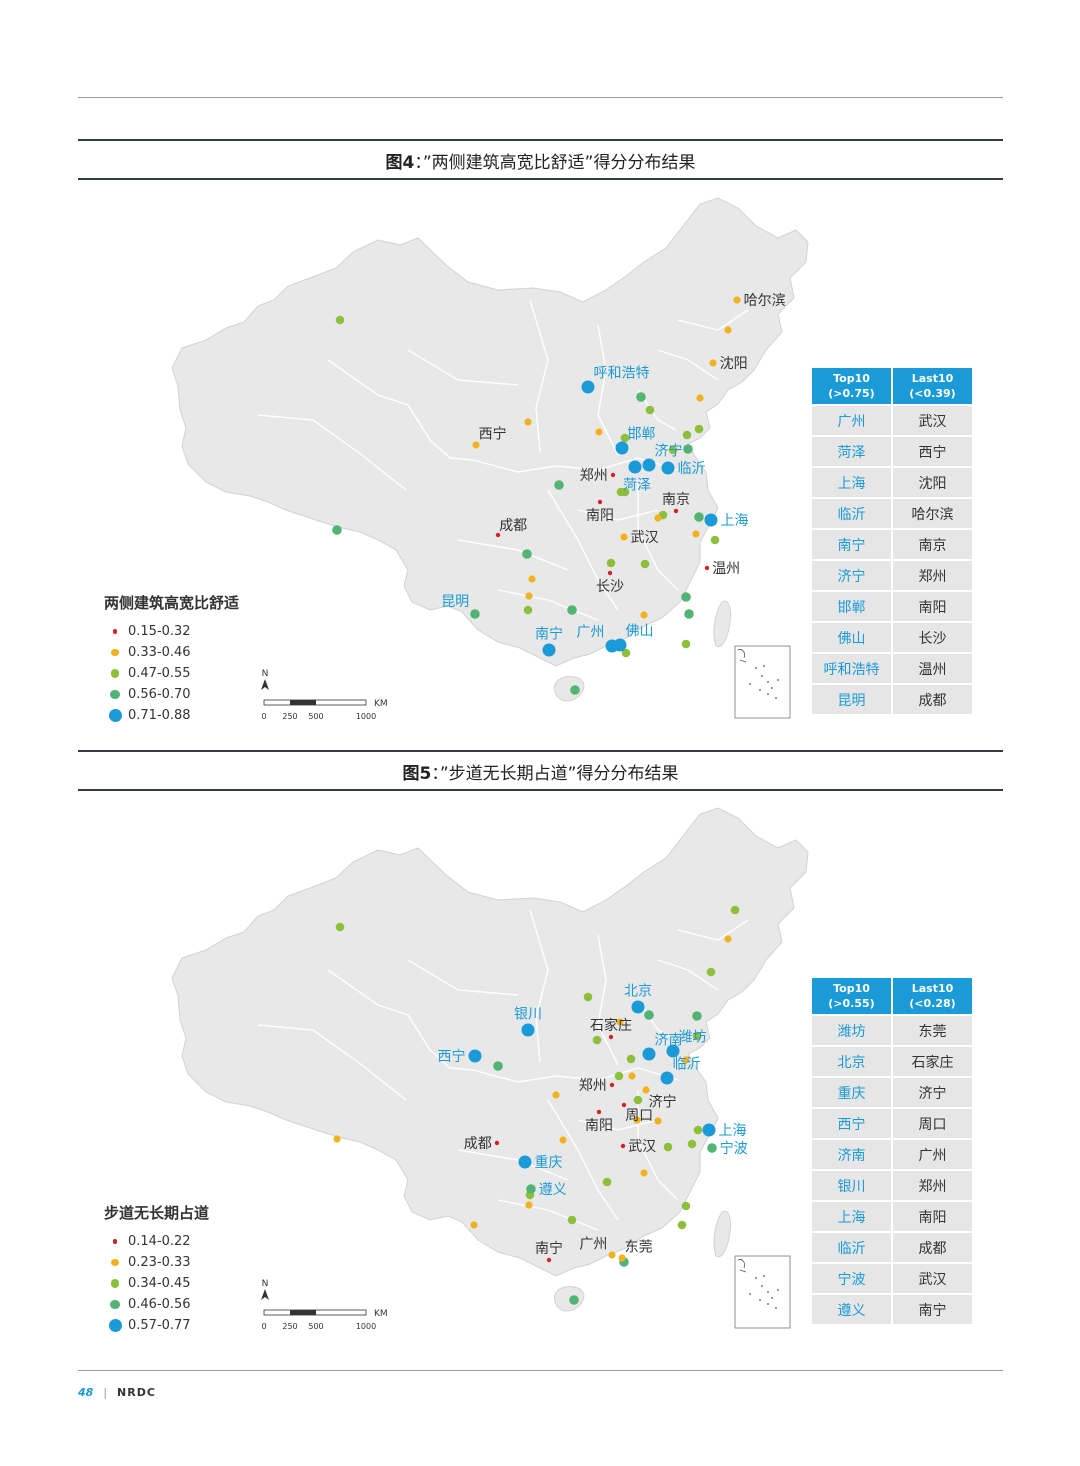 This screenshot has width=1080, height=1466. I want to click on last10-city: 成都, so click(932, 1247).